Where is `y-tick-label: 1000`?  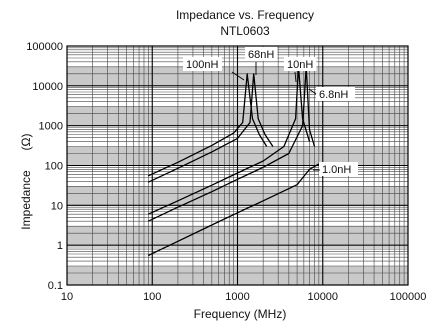
y-tick-label: 1000 is located at coordinates (51, 127).